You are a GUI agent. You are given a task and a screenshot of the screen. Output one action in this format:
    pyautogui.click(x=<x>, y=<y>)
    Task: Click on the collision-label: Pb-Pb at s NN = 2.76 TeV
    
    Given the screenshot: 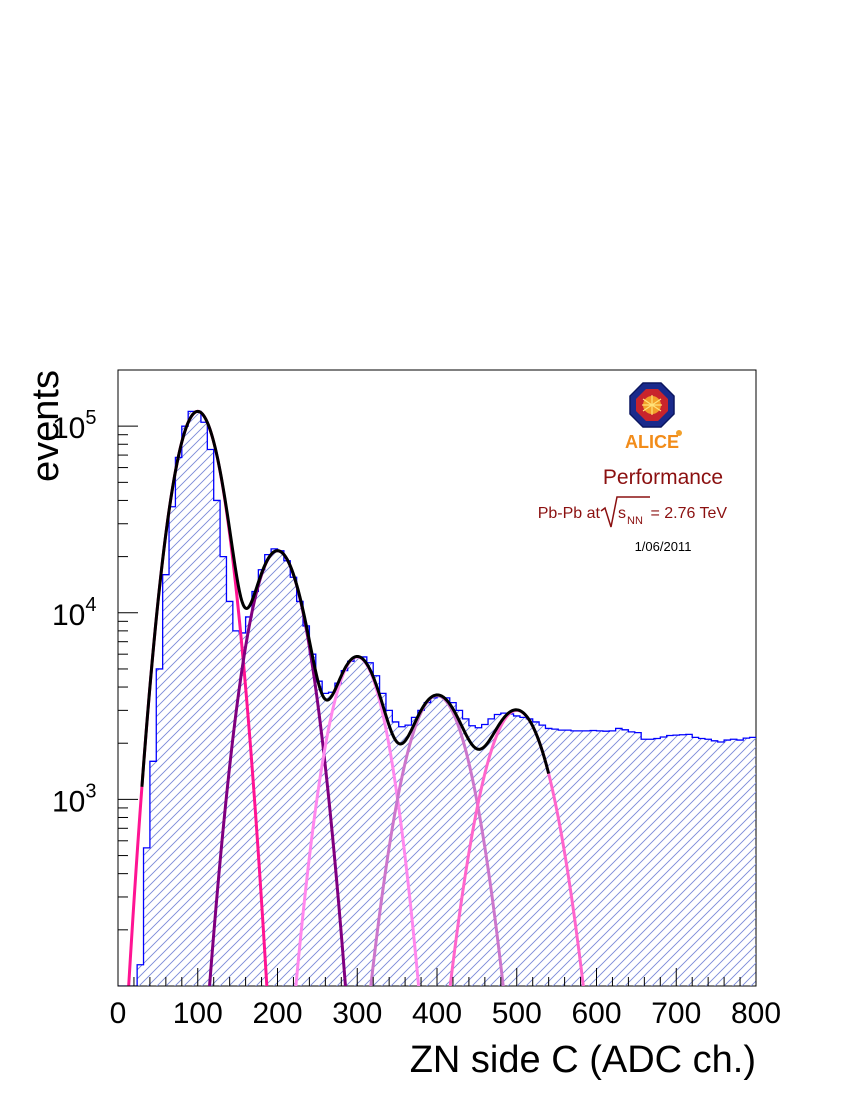 What is the action you would take?
    pyautogui.click(x=632, y=512)
    